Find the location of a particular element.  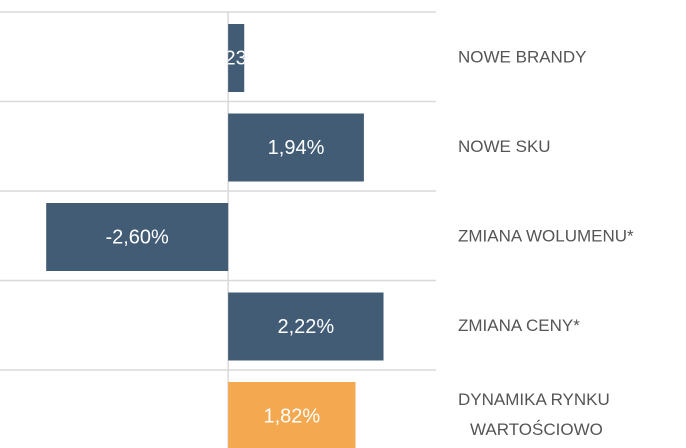

value-label: 1,82% is located at coordinates (291, 416).